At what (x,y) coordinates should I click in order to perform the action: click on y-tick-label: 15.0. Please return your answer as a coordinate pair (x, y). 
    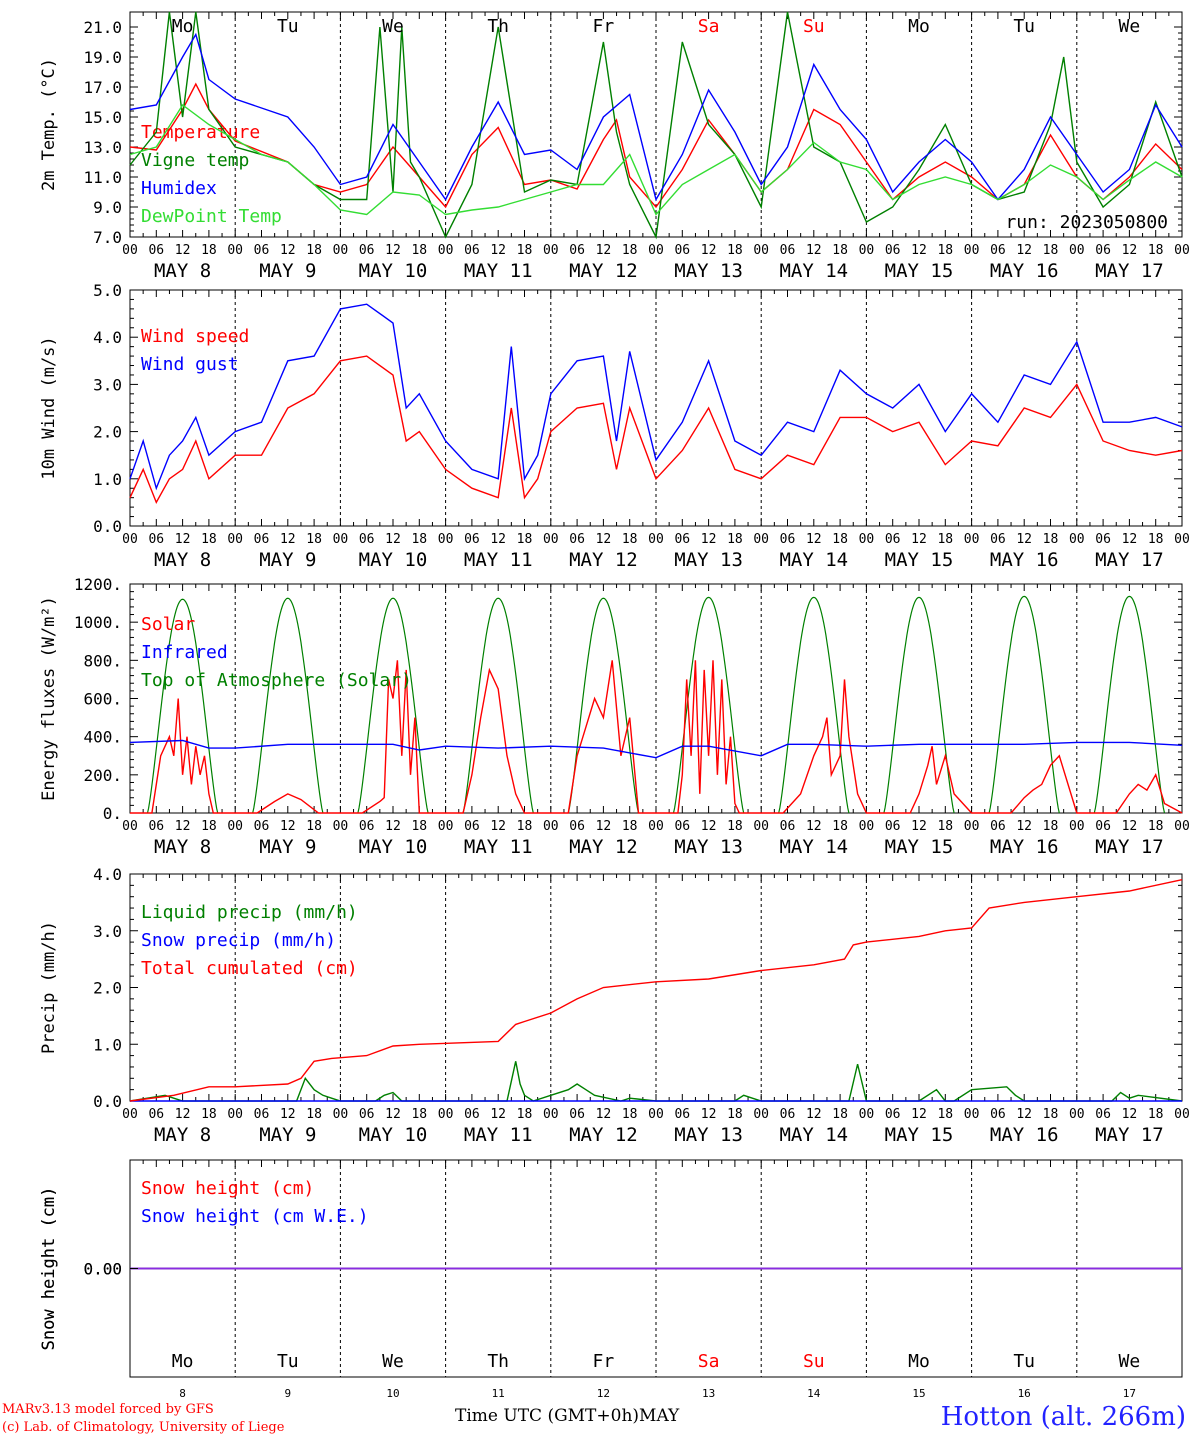
    Looking at the image, I should click on (102, 117).